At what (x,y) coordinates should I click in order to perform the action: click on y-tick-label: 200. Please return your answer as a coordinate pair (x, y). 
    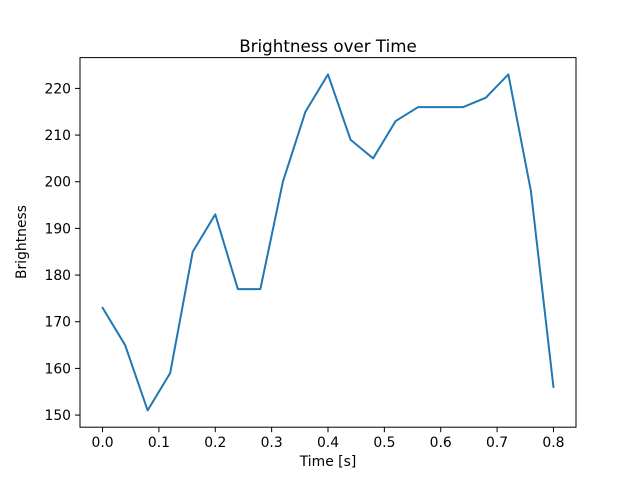
    Looking at the image, I should click on (57, 183).